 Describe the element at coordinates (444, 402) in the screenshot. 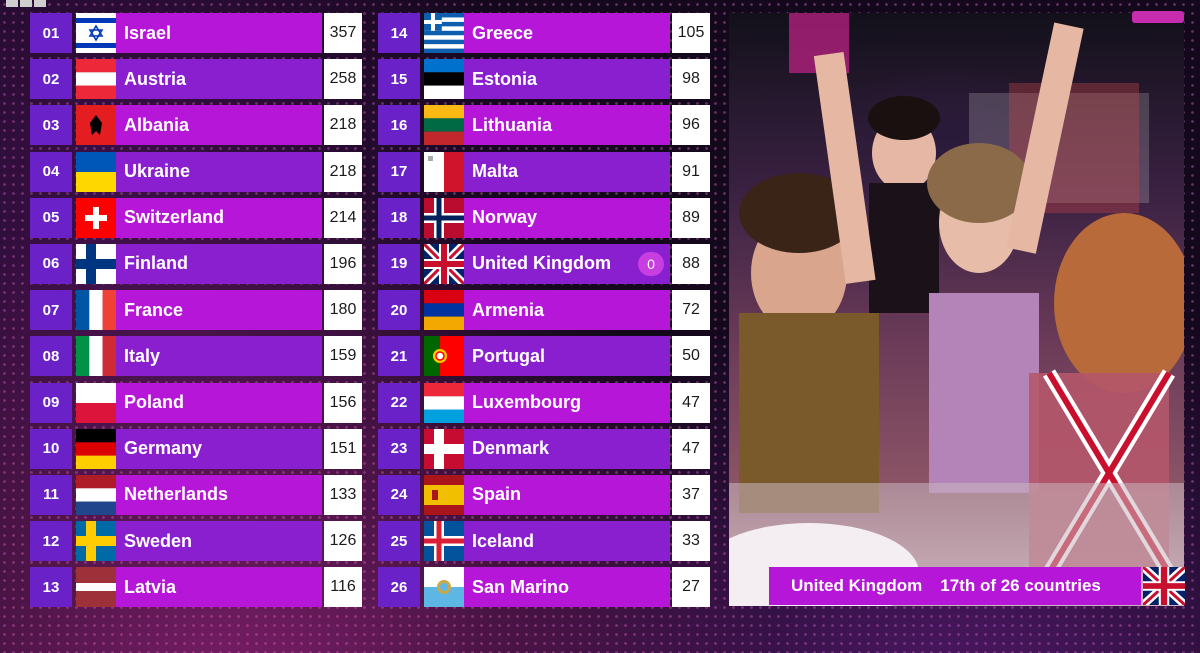

I see `luxembourg-flag-icon` at that location.